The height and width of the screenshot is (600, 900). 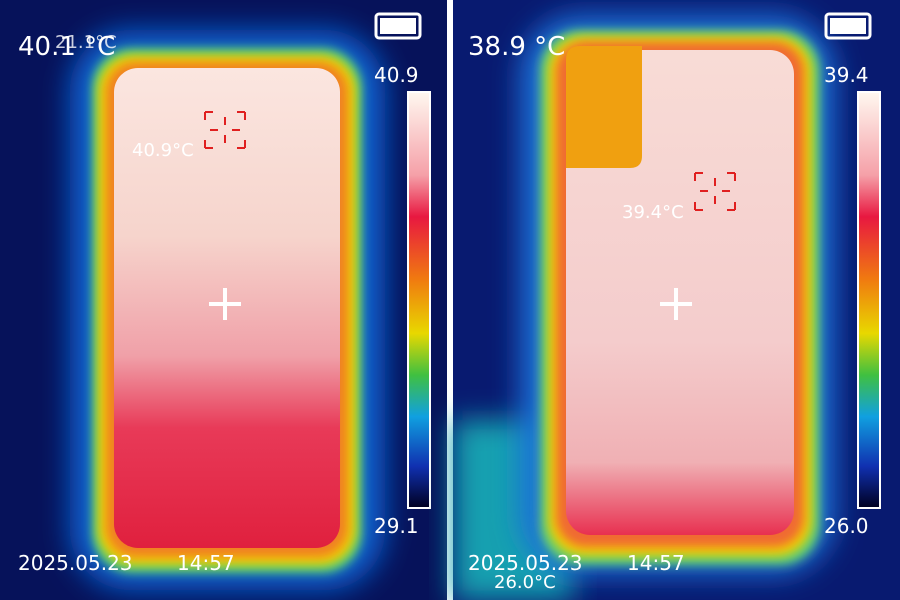 I want to click on center-temp: 40.1 °C, so click(x=66, y=47).